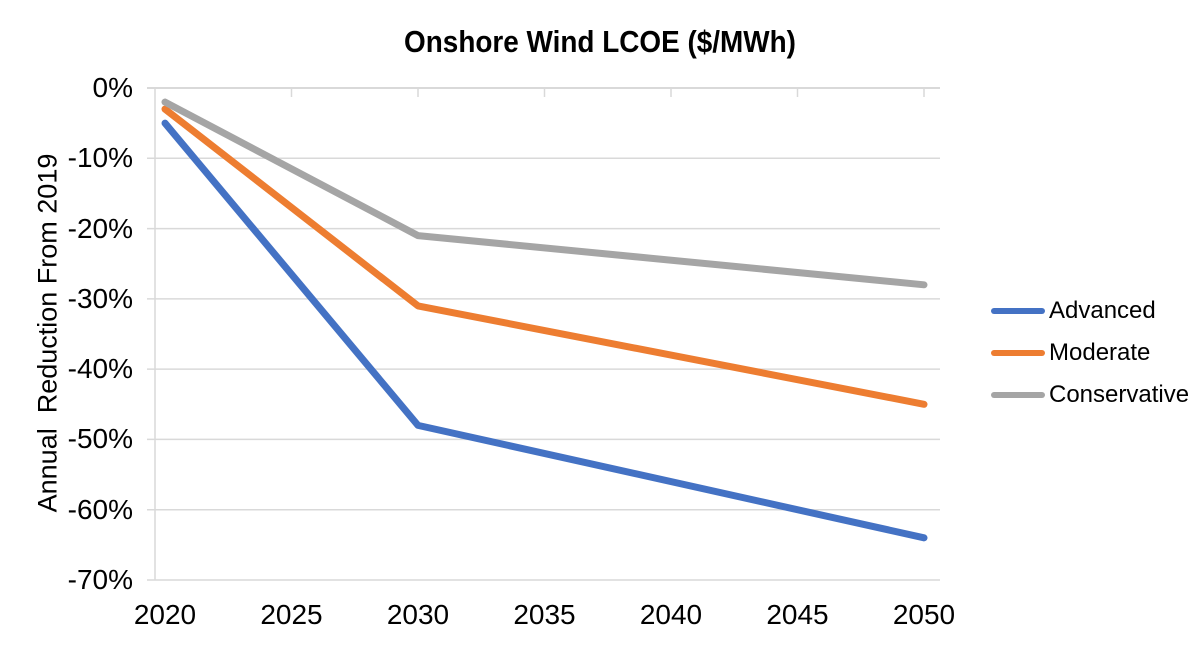 Image resolution: width=1200 pixels, height=646 pixels. Describe the element at coordinates (1018, 352) in the screenshot. I see `legend-marker-moderate-line` at that location.